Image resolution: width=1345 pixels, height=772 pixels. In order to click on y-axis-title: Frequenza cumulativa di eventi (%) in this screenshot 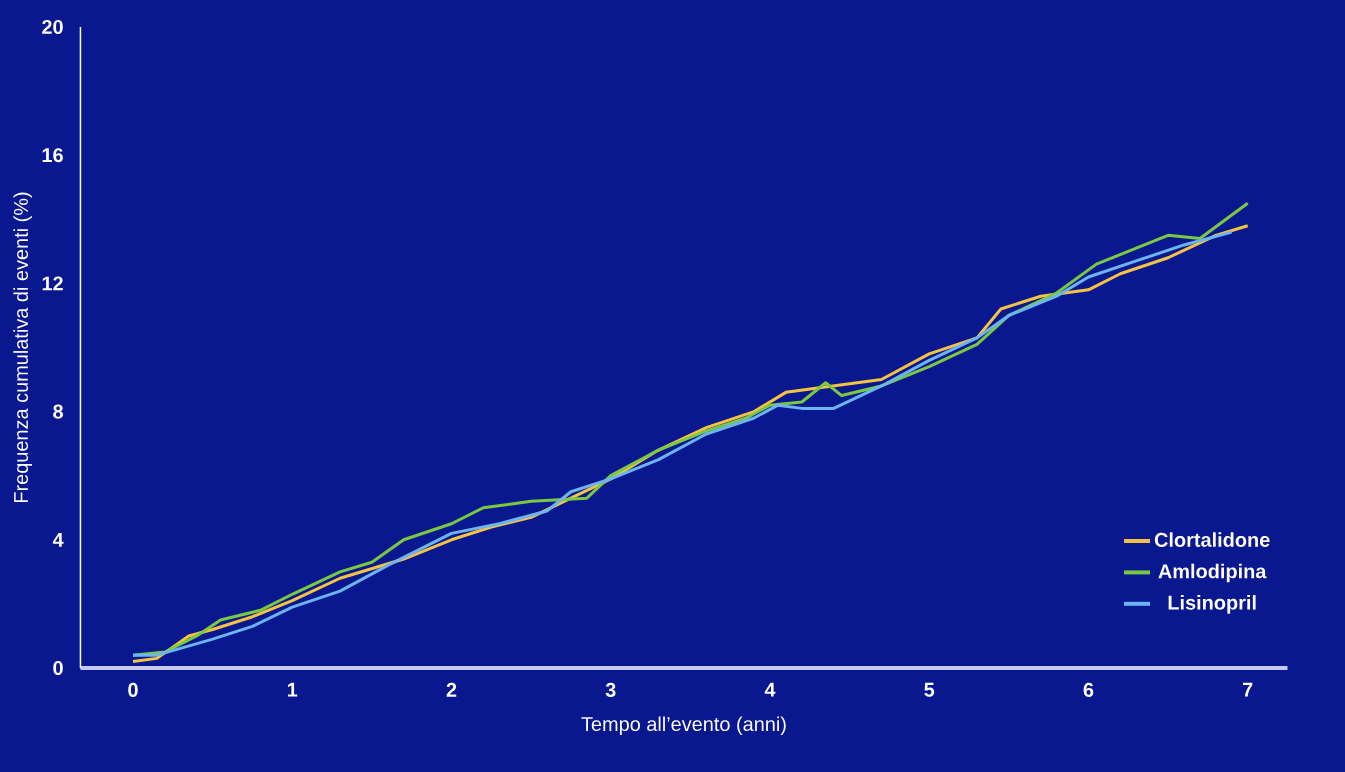, I will do `click(22, 347)`.